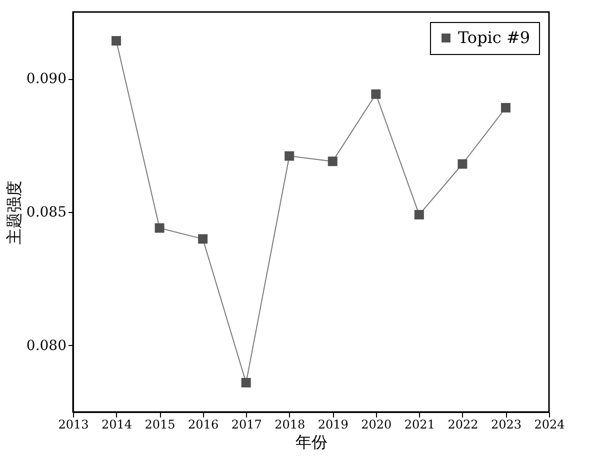 The image size is (605, 470). Describe the element at coordinates (46, 212) in the screenshot. I see `y-tick-label: 0.085` at that location.